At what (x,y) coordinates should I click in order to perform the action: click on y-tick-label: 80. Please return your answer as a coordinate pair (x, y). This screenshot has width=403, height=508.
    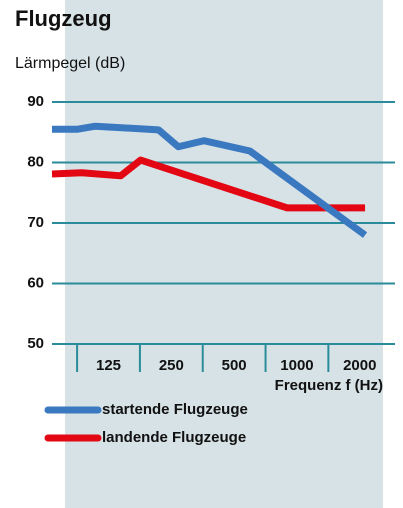
    Looking at the image, I should click on (35, 161).